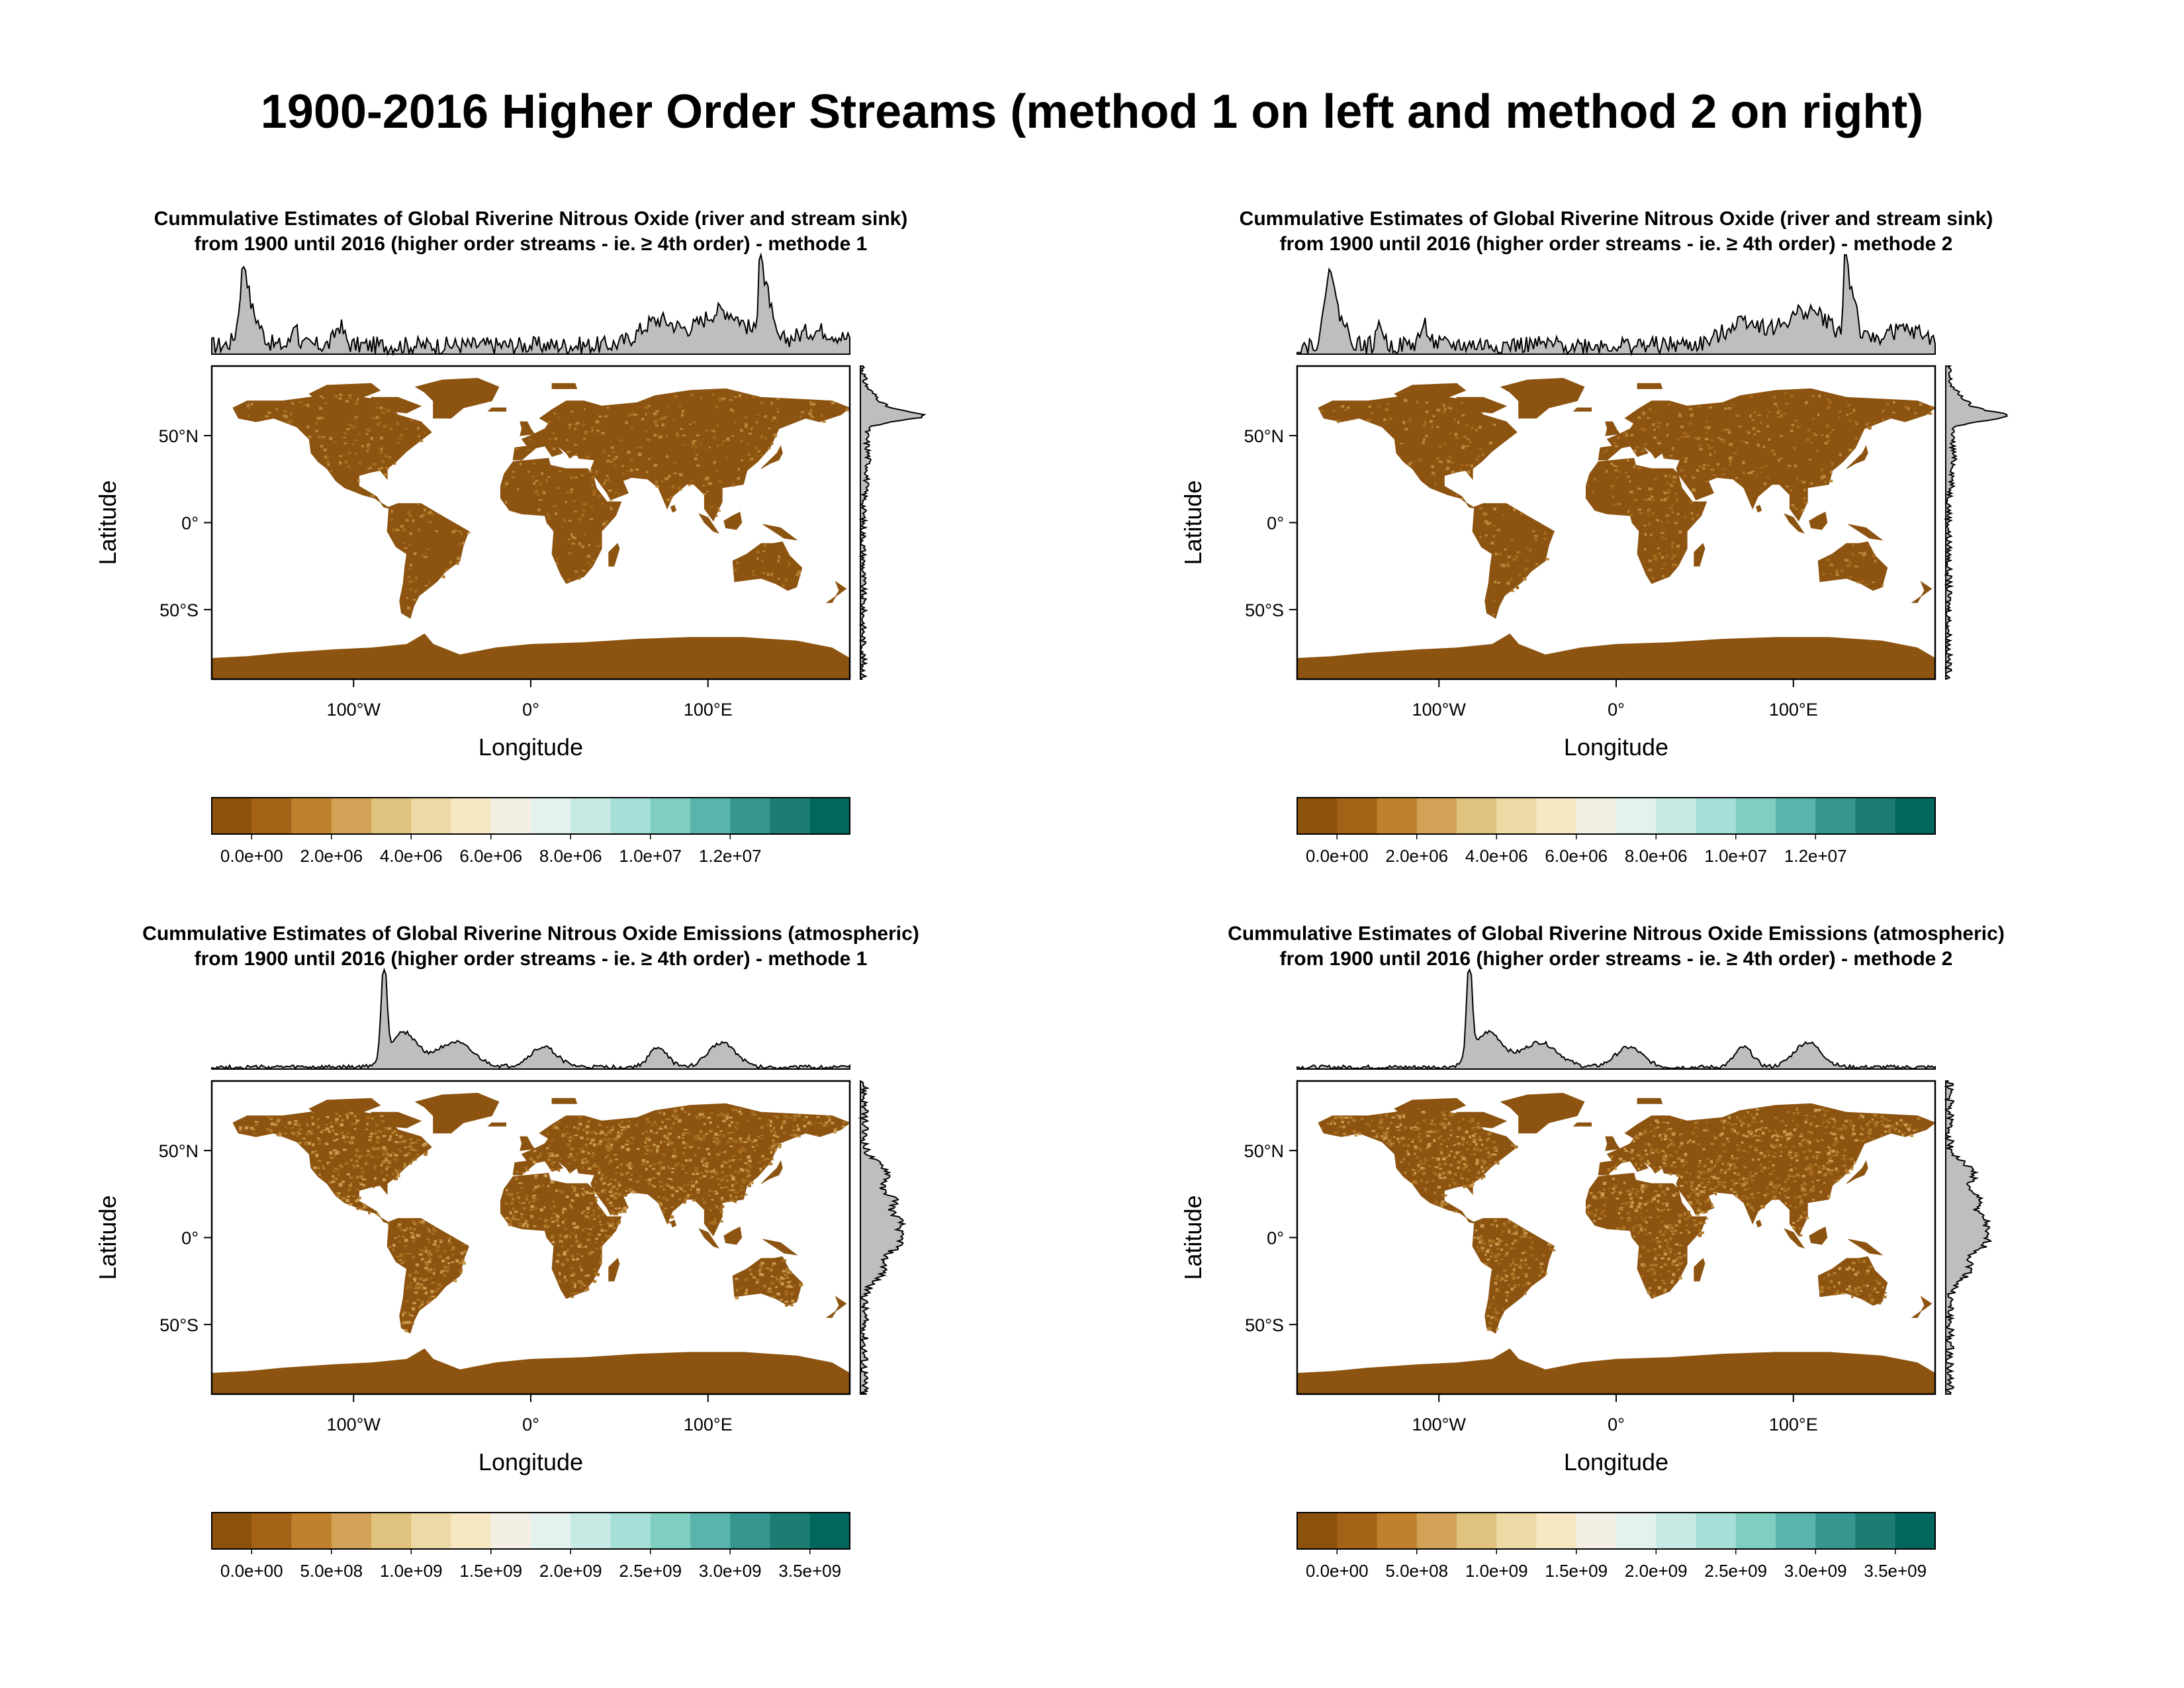  What do you see at coordinates (614, 1270) in the screenshot?
I see `land-madagascar` at bounding box center [614, 1270].